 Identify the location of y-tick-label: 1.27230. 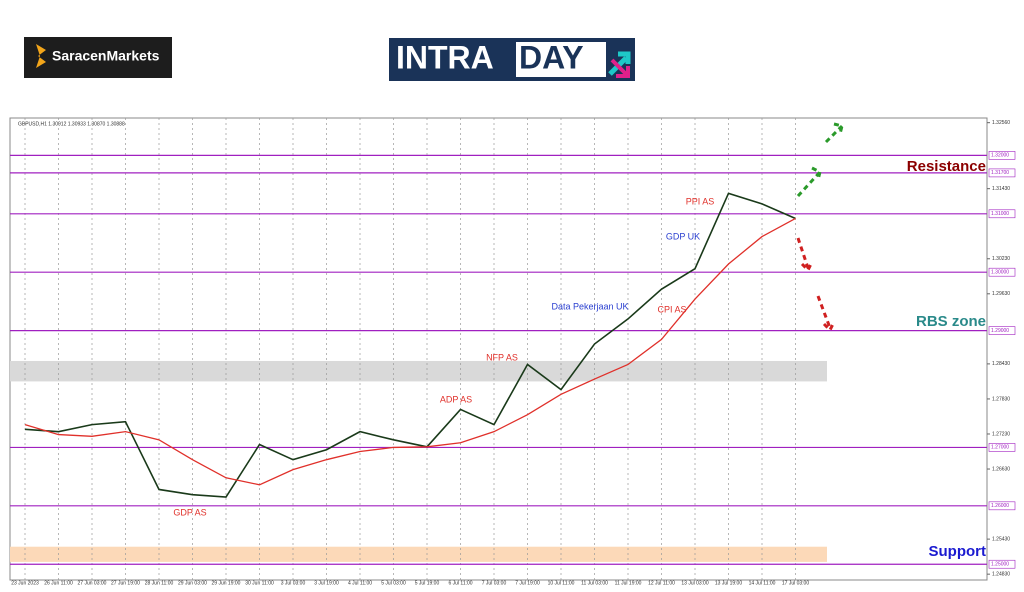
(1001, 434).